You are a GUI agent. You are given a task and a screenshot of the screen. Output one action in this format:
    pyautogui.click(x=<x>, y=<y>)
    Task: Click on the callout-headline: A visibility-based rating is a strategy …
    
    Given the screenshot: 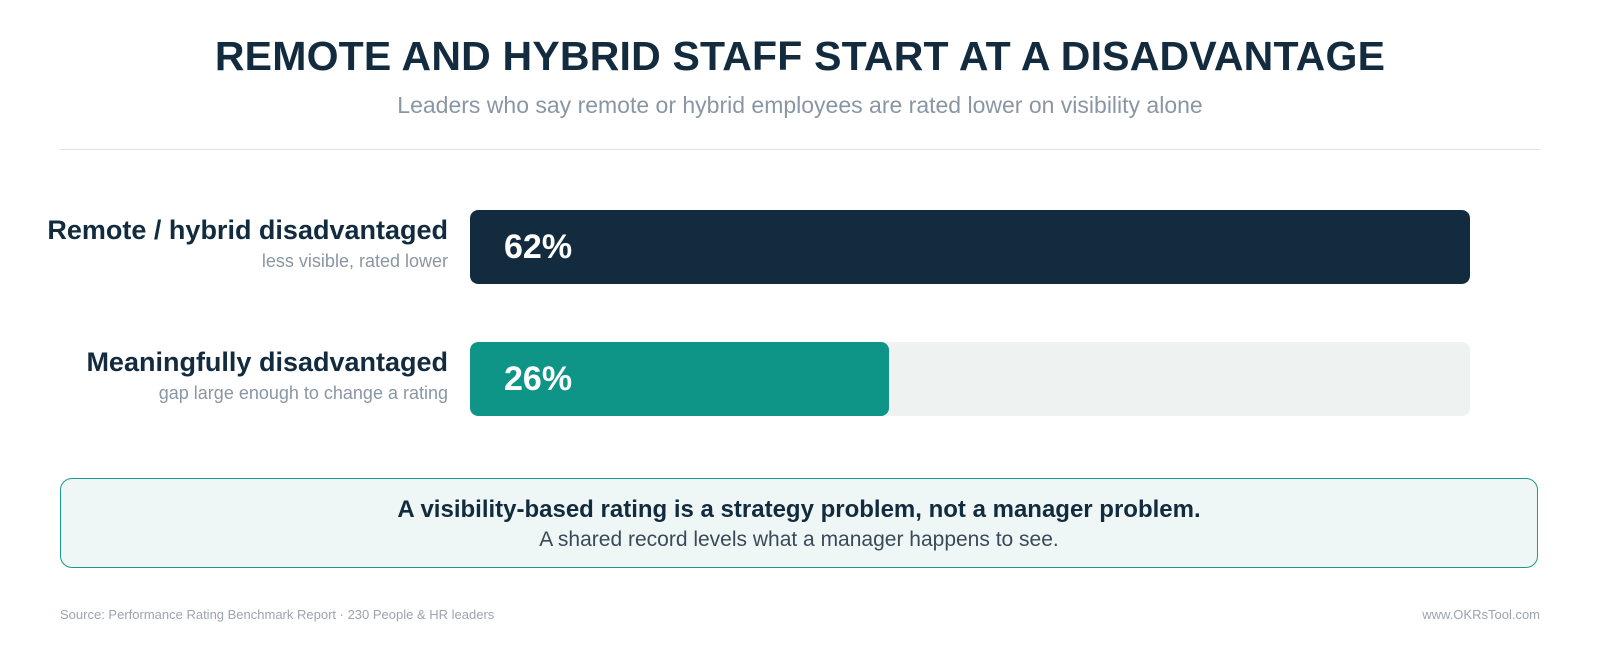 What is the action you would take?
    pyautogui.click(x=799, y=509)
    